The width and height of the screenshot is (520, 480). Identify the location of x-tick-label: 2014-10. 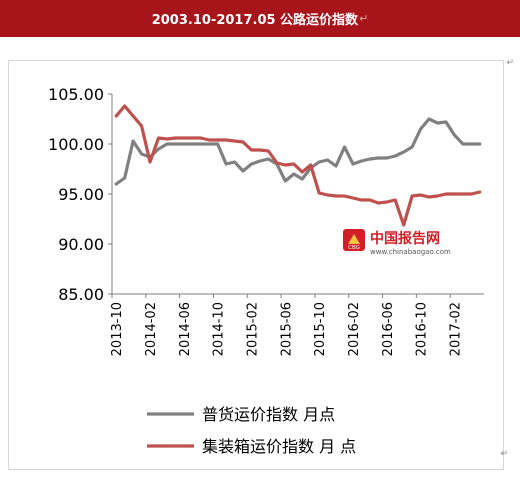
(219, 329).